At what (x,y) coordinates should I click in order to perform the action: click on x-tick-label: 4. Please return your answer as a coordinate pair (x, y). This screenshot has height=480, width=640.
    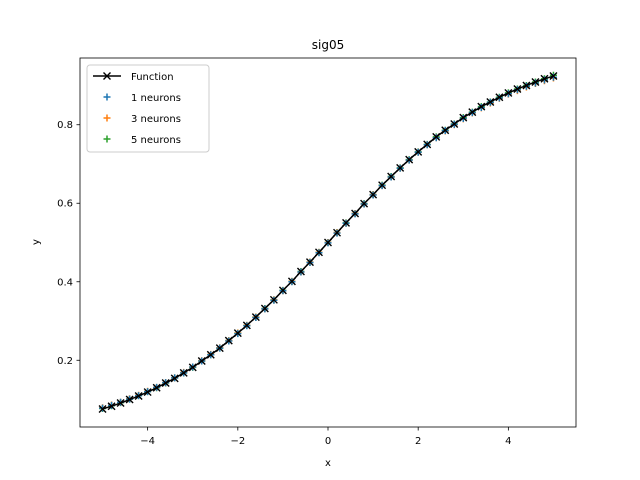
    Looking at the image, I should click on (508, 441).